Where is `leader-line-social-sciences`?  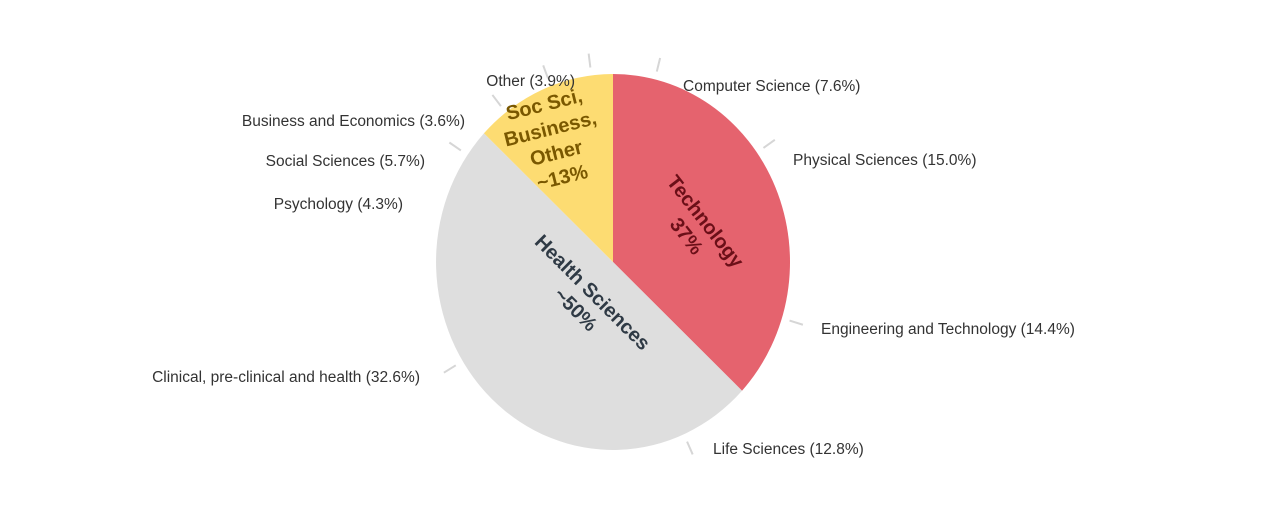
leader-line-social-sciences is located at coordinates (496, 100).